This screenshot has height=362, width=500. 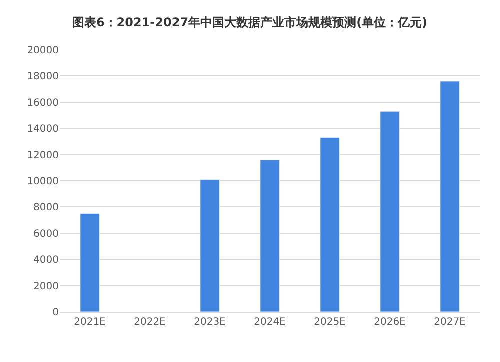 What do you see at coordinates (43, 156) in the screenshot?
I see `y-tick-label: 12000` at bounding box center [43, 156].